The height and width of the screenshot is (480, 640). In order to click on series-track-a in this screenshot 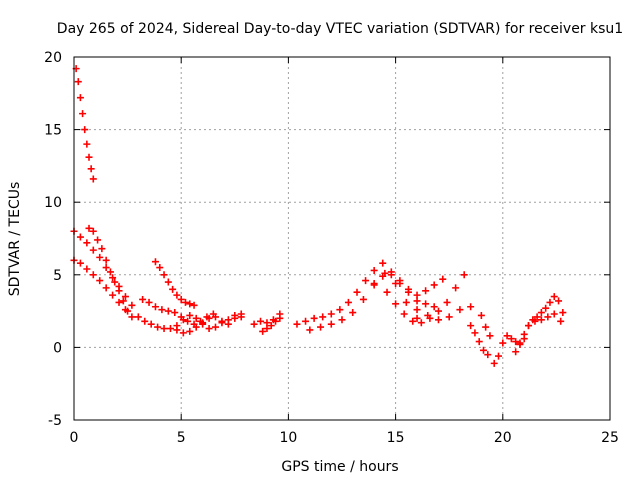, I will do `click(84, 124)`.